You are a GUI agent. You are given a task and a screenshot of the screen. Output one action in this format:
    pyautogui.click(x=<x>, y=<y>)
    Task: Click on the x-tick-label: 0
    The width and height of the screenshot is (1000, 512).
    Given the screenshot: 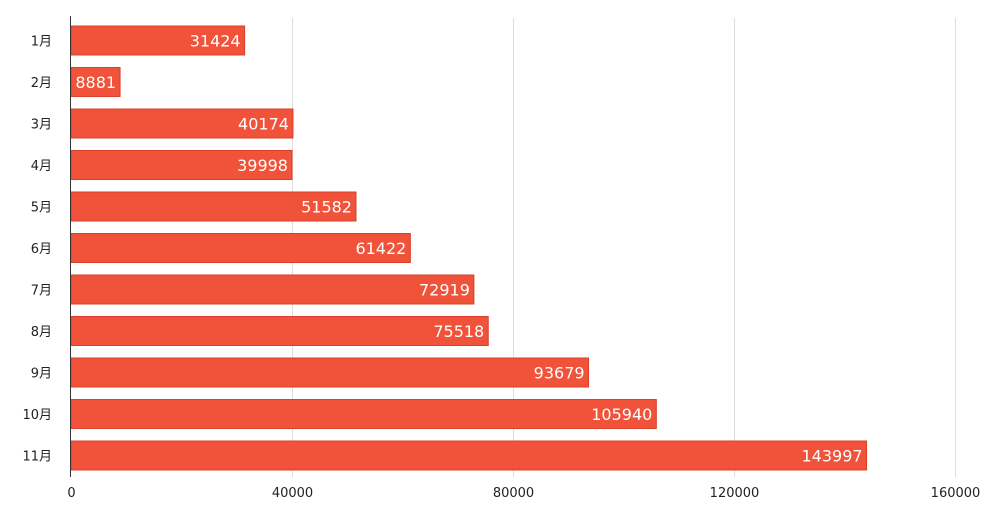 What is the action you would take?
    pyautogui.click(x=71, y=493)
    